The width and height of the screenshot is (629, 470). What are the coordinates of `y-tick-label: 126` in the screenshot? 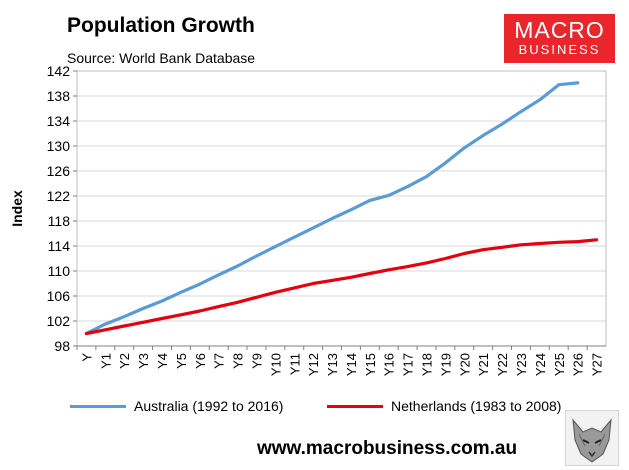 It's located at (59, 171).